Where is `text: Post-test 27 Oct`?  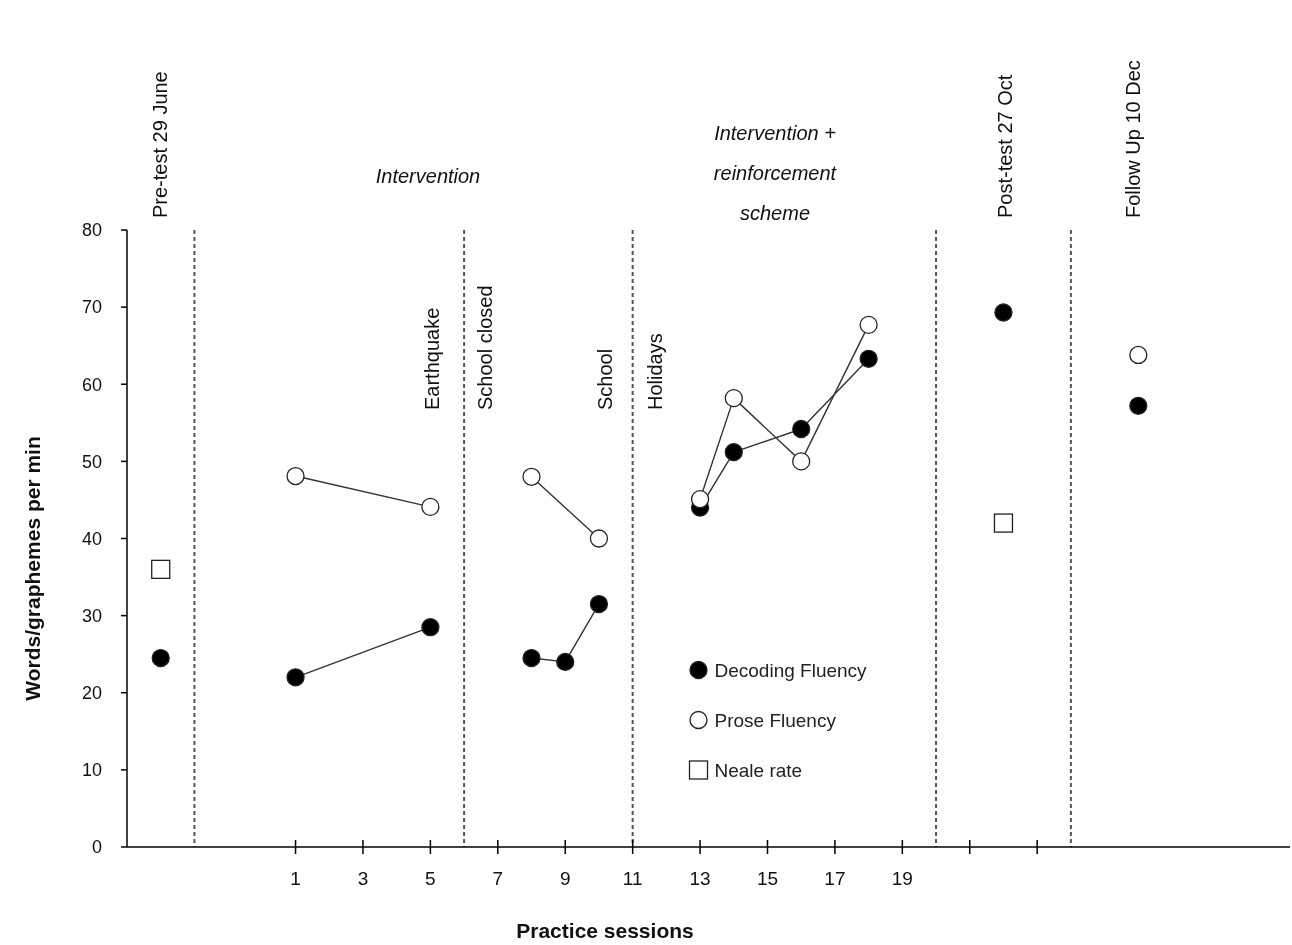 text: Post-test 27 Oct is located at coordinates (1005, 146).